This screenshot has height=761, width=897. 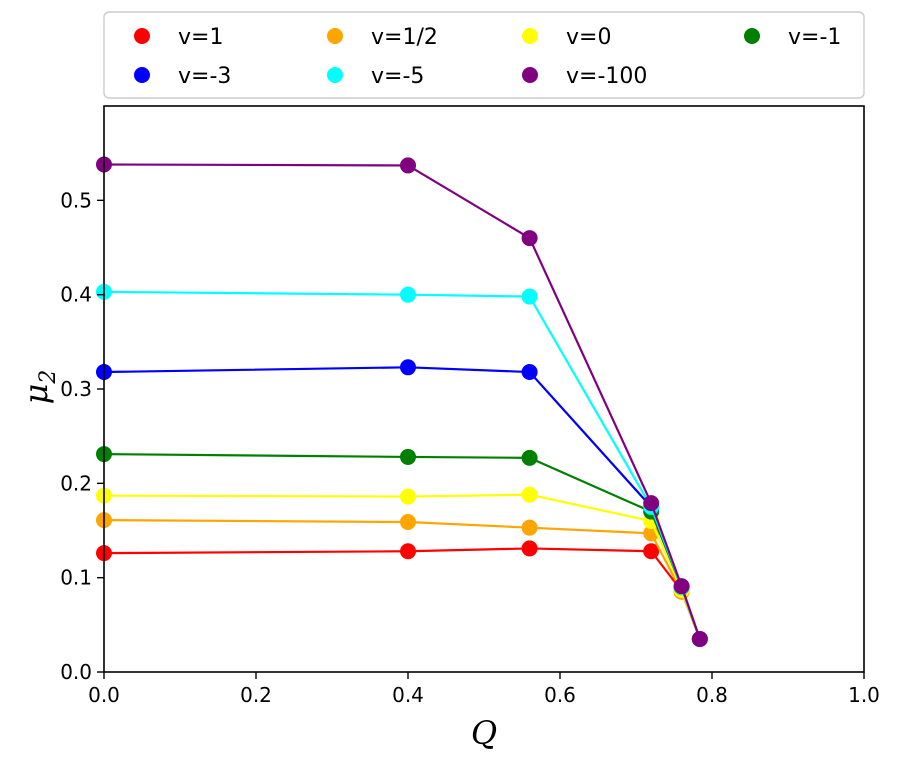 What do you see at coordinates (256, 695) in the screenshot?
I see `x-tick-label: 0.2` at bounding box center [256, 695].